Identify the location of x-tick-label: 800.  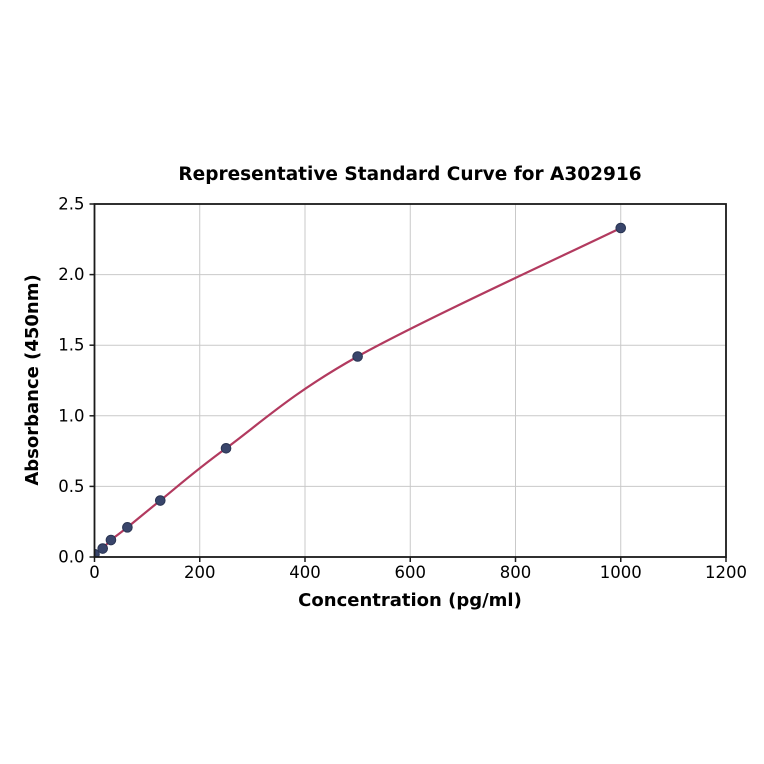
(516, 572).